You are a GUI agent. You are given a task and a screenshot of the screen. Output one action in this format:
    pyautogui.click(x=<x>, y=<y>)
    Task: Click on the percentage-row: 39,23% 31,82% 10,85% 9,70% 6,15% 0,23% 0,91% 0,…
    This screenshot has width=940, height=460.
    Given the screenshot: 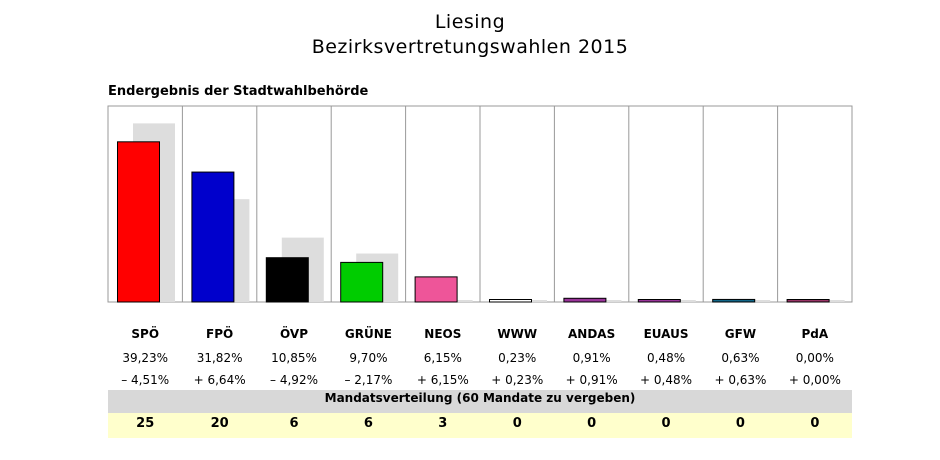 What is the action you would take?
    pyautogui.click(x=480, y=358)
    